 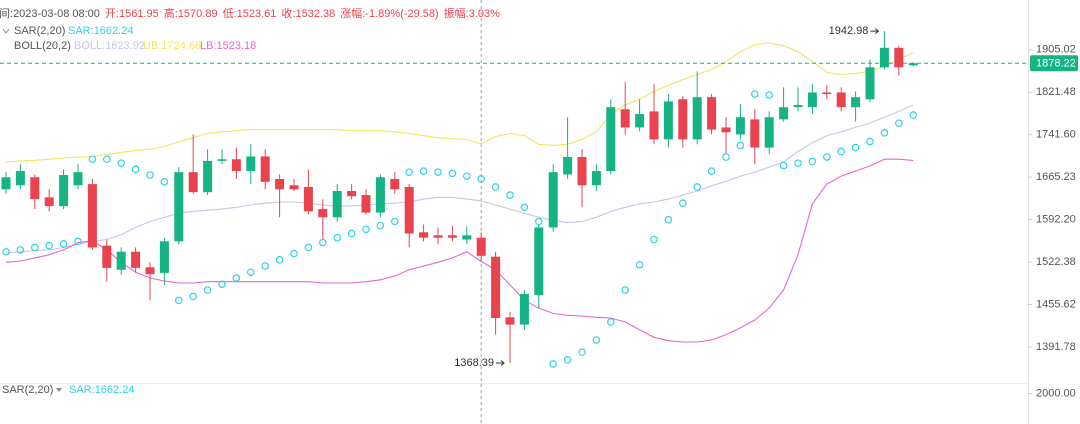 I want to click on legend-name: SAR:, so click(x=81, y=31).